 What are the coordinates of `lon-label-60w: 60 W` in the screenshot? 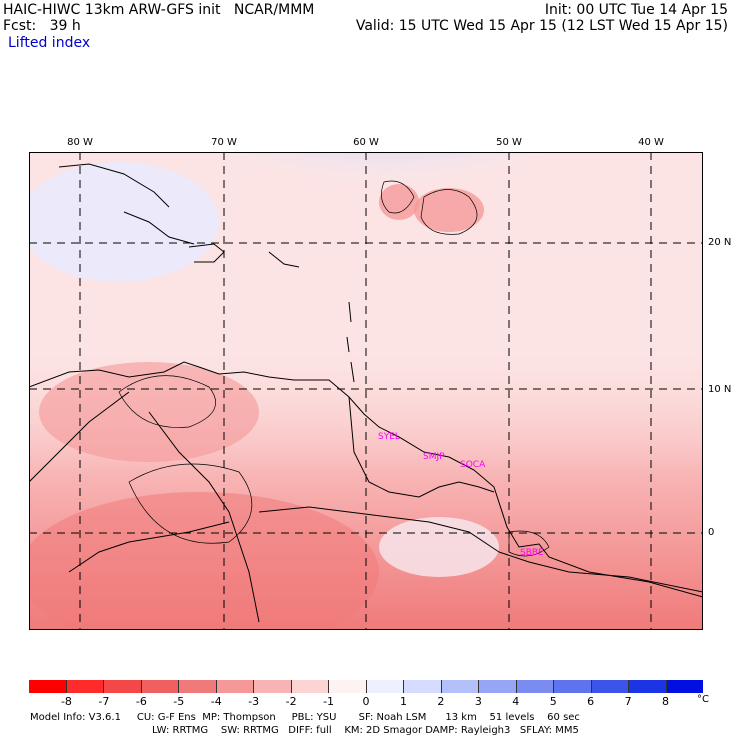 It's located at (366, 142).